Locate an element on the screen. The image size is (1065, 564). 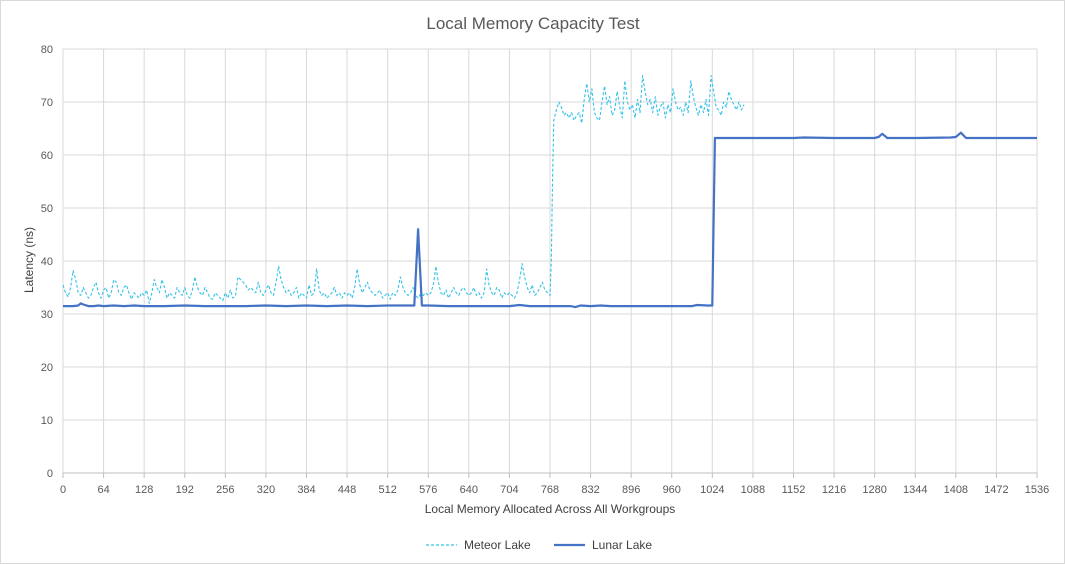
y-tick-label: 20 is located at coordinates (47, 368).